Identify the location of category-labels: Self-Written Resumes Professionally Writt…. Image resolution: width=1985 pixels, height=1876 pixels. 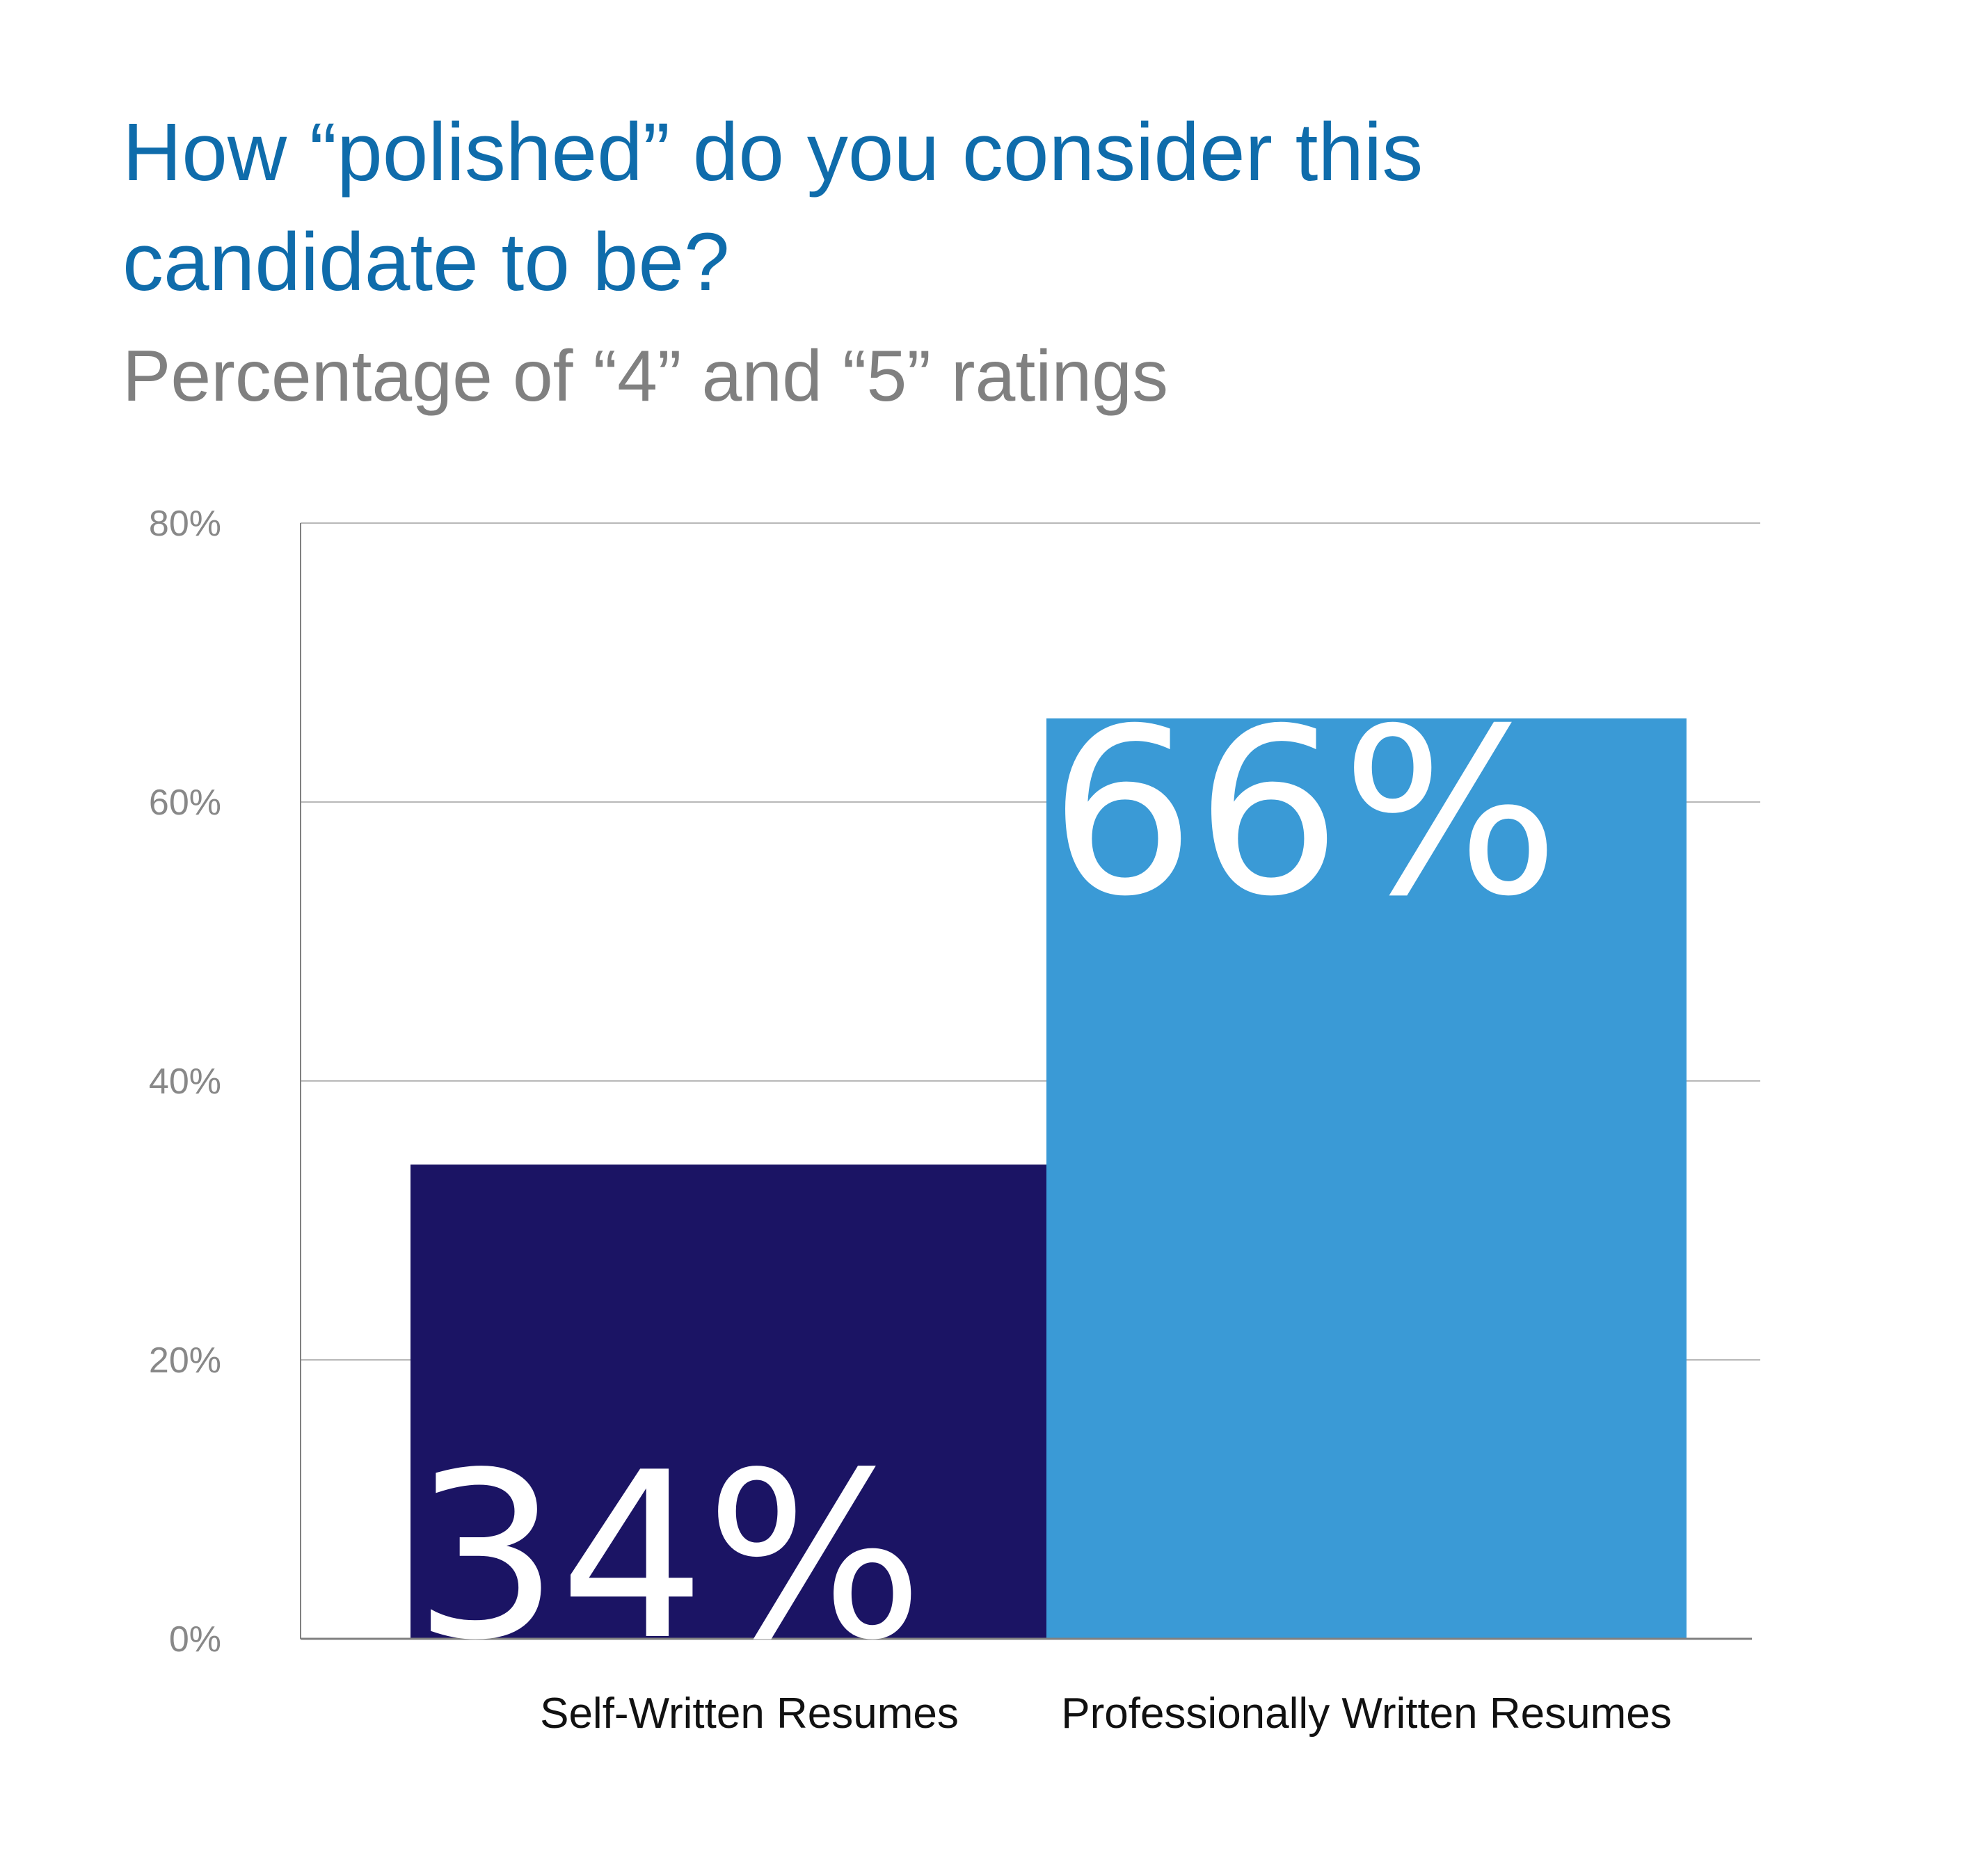
(1106, 1714).